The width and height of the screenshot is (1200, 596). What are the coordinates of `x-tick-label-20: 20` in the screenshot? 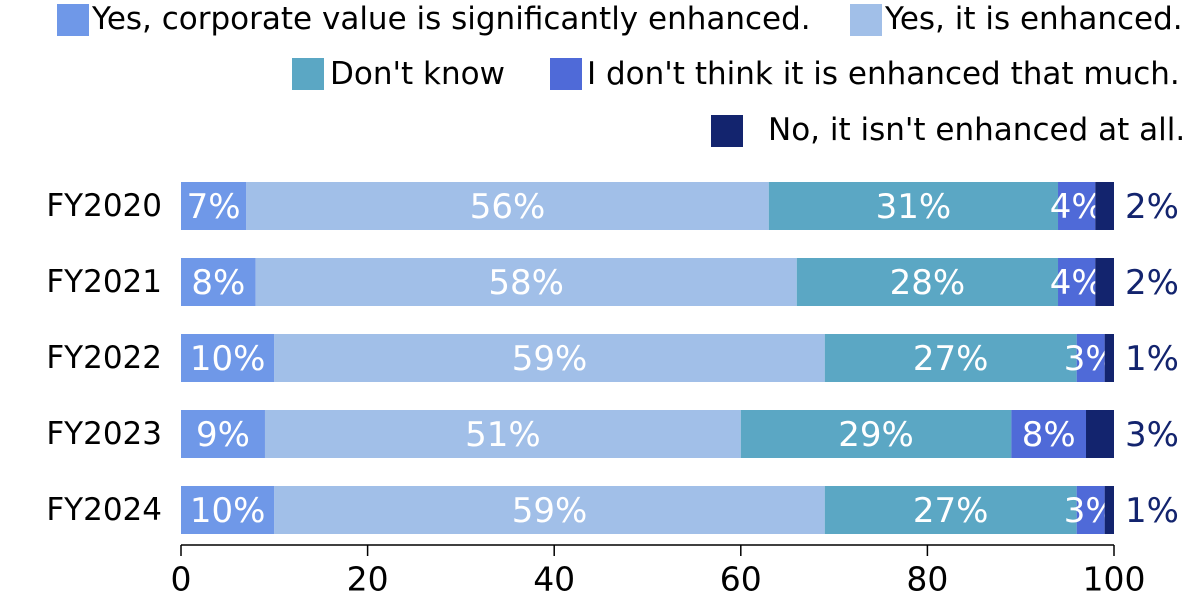 It's located at (368, 578).